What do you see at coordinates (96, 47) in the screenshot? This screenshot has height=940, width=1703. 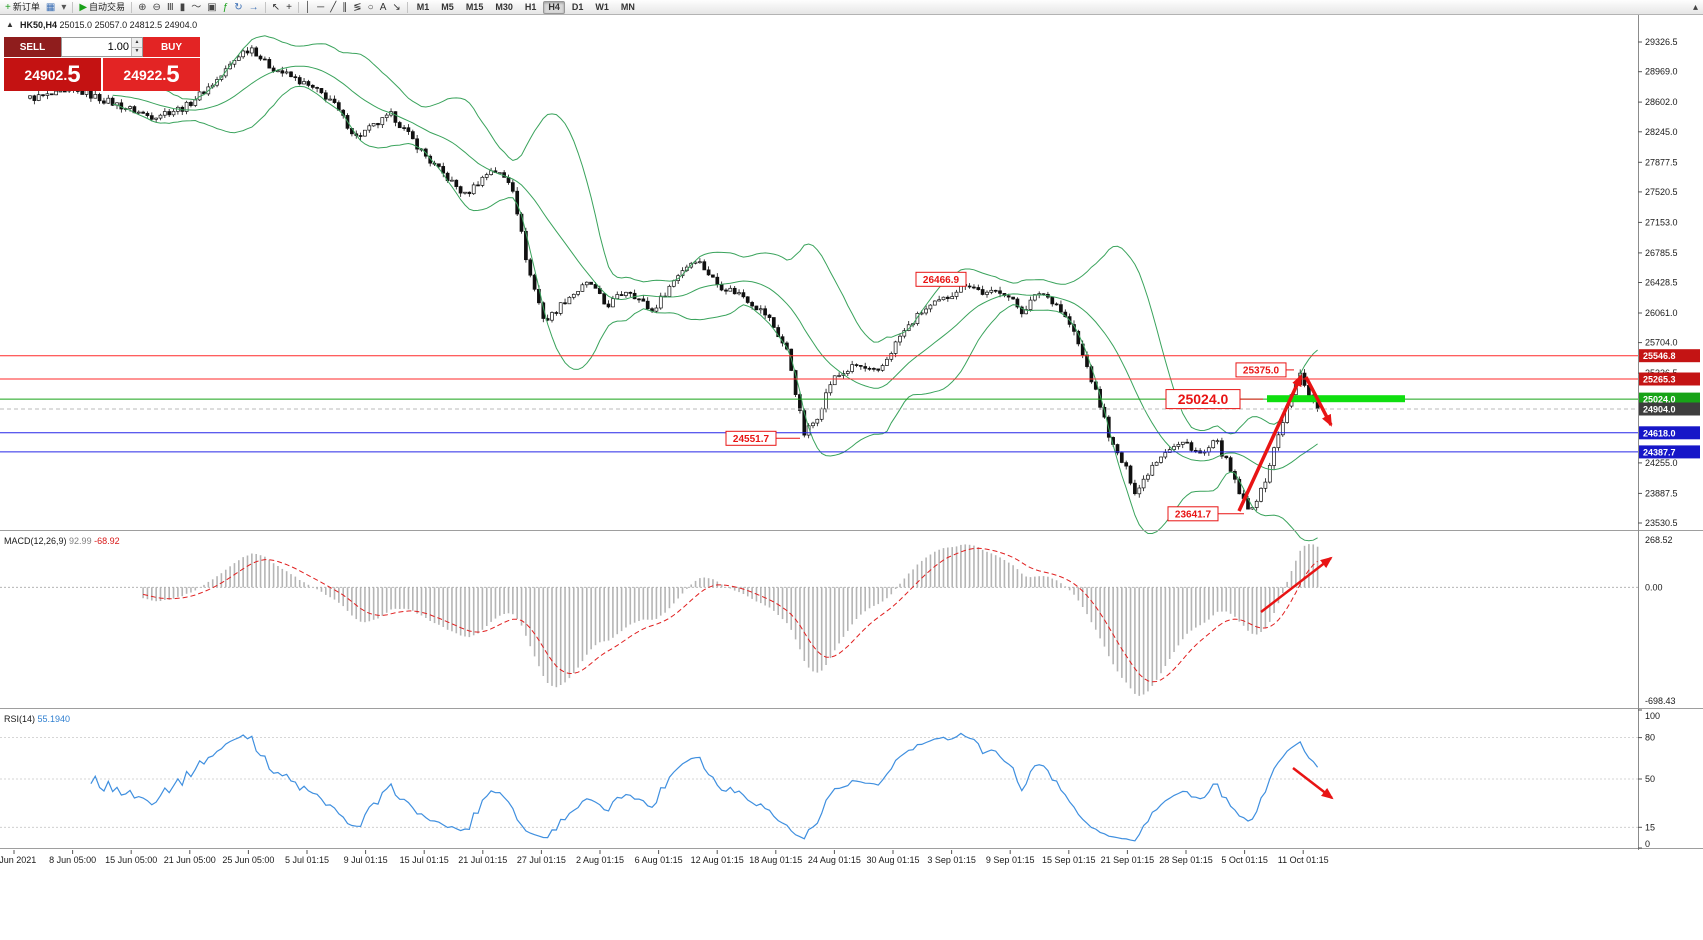 I see `volume-input` at bounding box center [96, 47].